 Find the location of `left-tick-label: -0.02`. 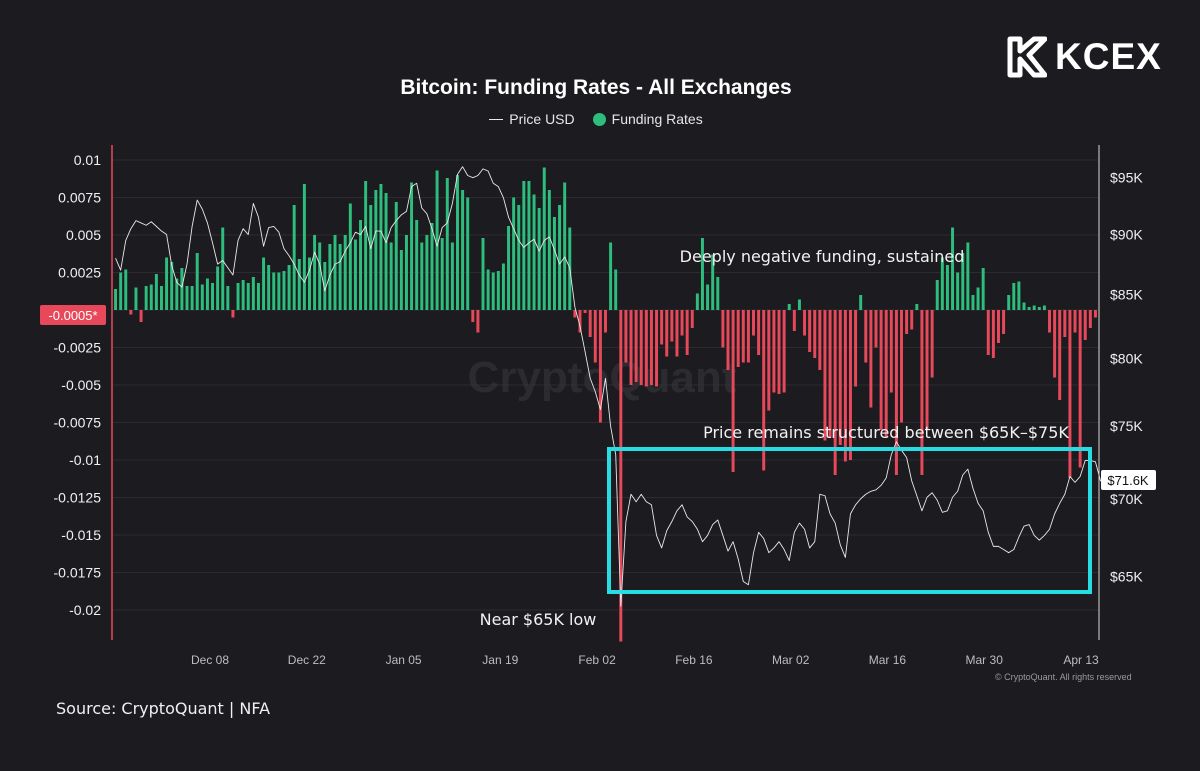

left-tick-label: -0.02 is located at coordinates (85, 610).